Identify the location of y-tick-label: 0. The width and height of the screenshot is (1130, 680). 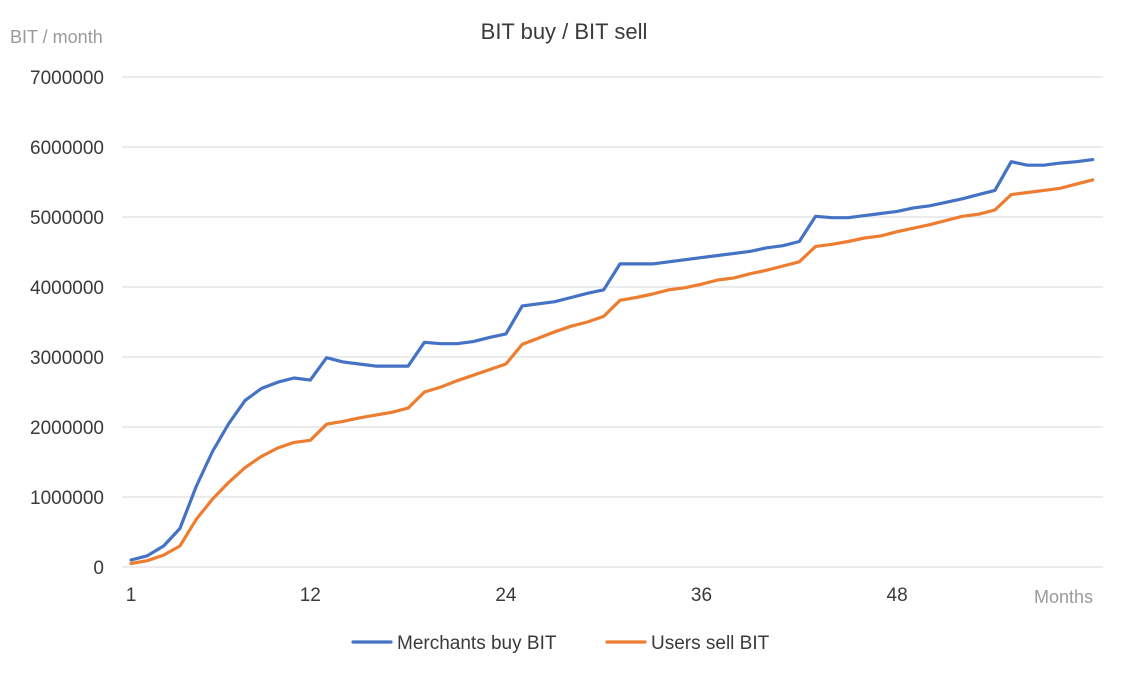
(98, 568).